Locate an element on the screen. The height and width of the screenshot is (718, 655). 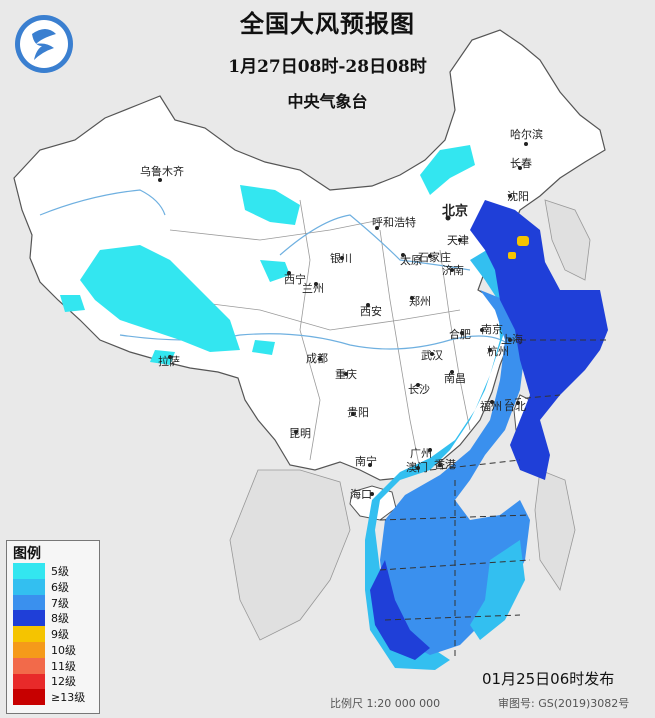
legend-label: 9级 is located at coordinates (60, 635).